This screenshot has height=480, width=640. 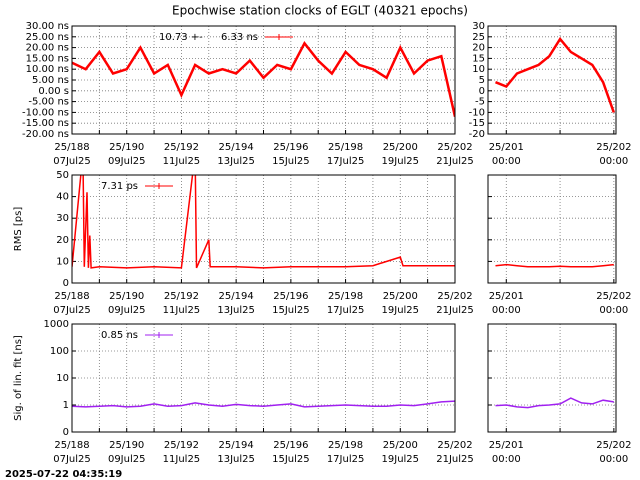 I want to click on y-tick-label: 5, so click(x=482, y=80).